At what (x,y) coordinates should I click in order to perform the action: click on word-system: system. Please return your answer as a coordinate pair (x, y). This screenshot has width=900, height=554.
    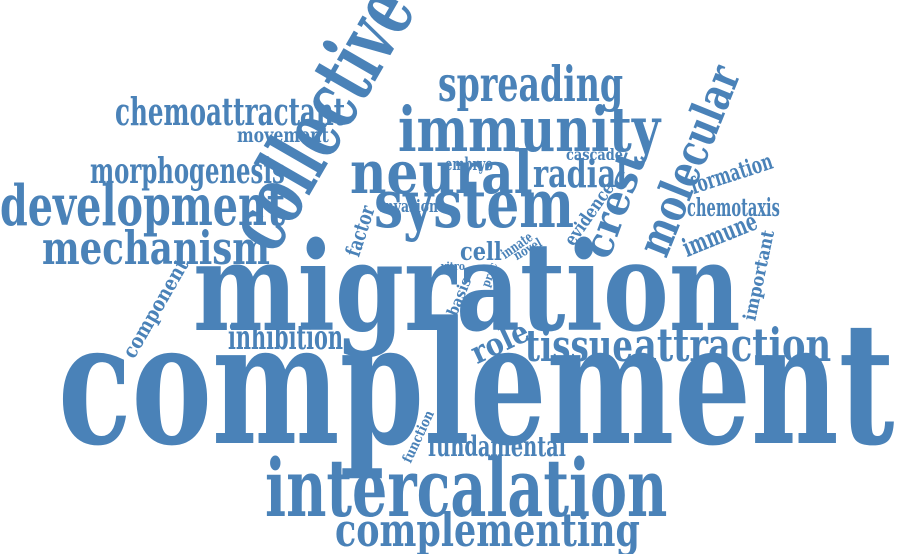
    Looking at the image, I should click on (474, 203).